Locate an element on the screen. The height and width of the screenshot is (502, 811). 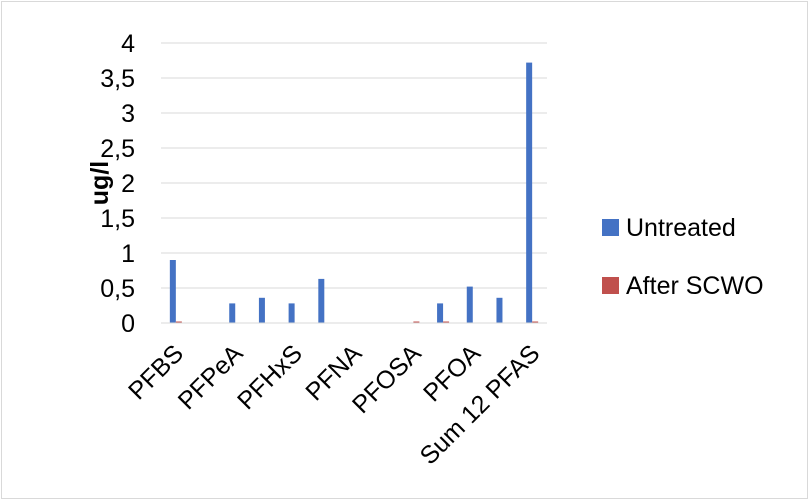
y-axis-title: ug/l is located at coordinates (100, 183).